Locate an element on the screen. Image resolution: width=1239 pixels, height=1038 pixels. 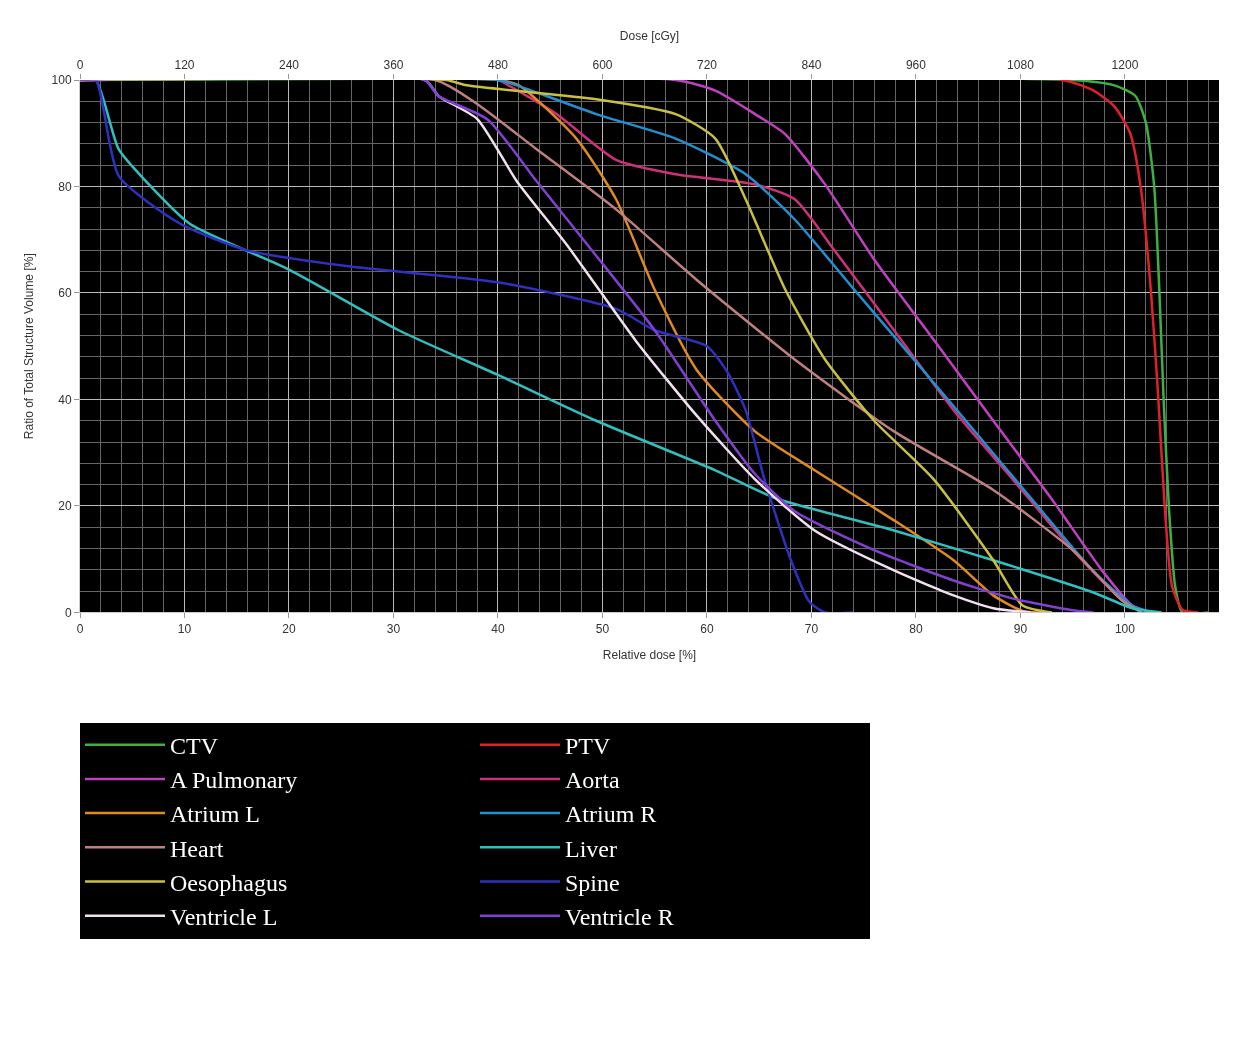
x-tick-label: 100 is located at coordinates (1125, 628).